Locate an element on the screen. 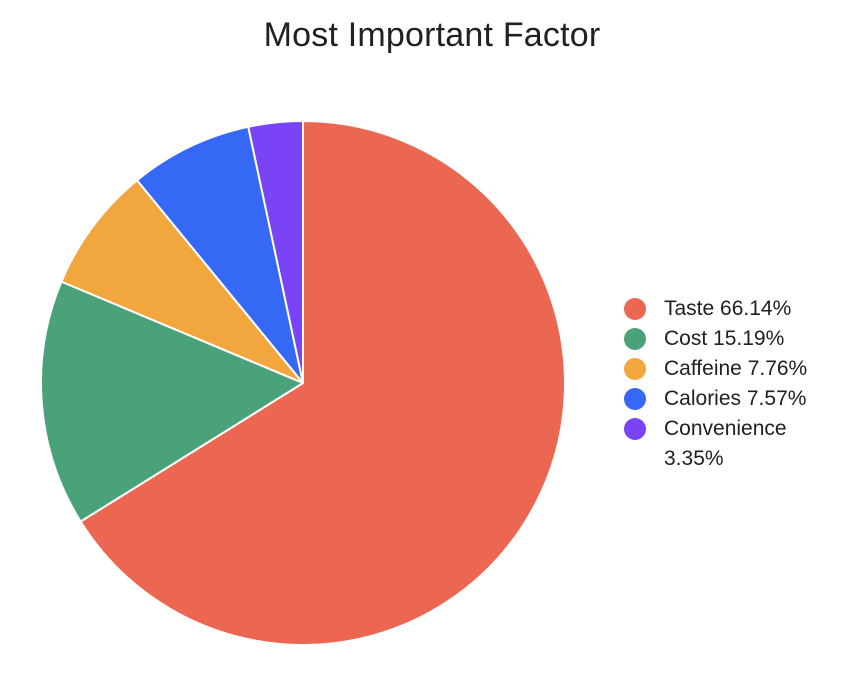 The image size is (864, 688). legend-label-taste: Taste 66.14% is located at coordinates (728, 308).